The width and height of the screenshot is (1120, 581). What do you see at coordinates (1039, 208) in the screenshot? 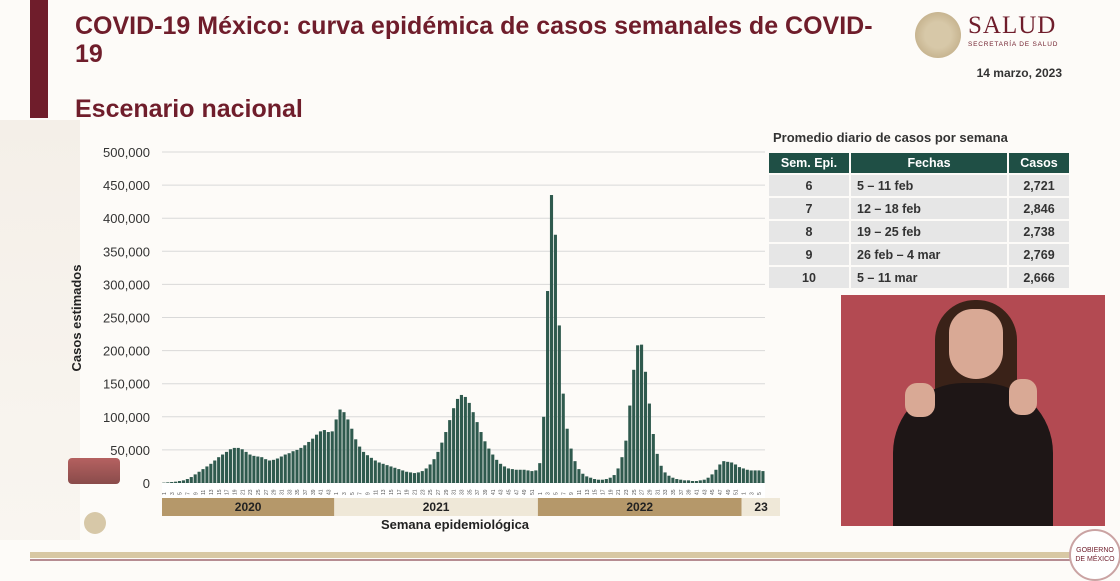
I see `table-cell: 2,846` at bounding box center [1039, 208].